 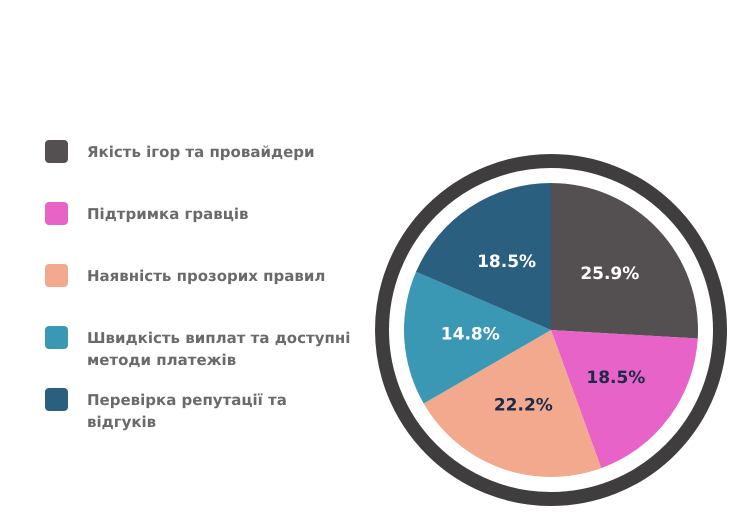 What do you see at coordinates (206, 276) in the screenshot?
I see `legend-label: Наявність прозорих правил` at bounding box center [206, 276].